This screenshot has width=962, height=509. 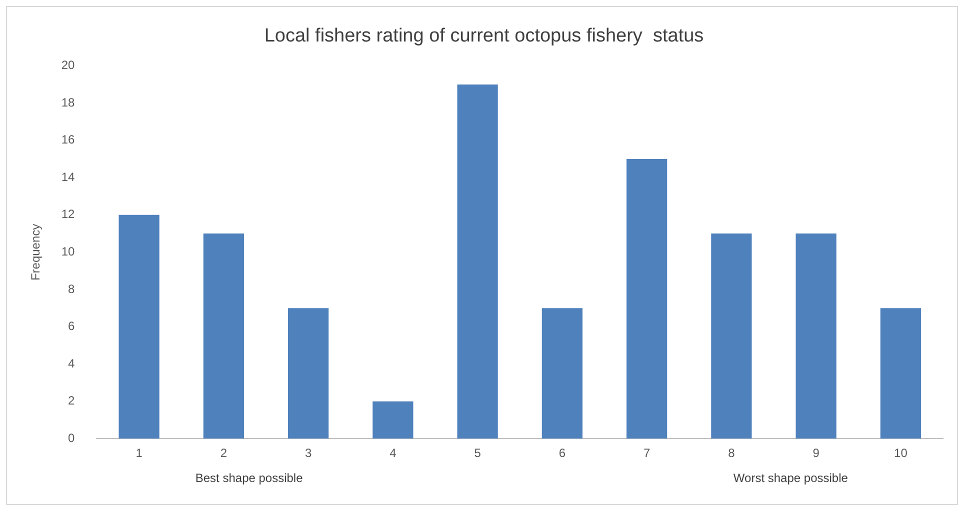 What do you see at coordinates (790, 477) in the screenshot?
I see `text: Worst shape possible` at bounding box center [790, 477].